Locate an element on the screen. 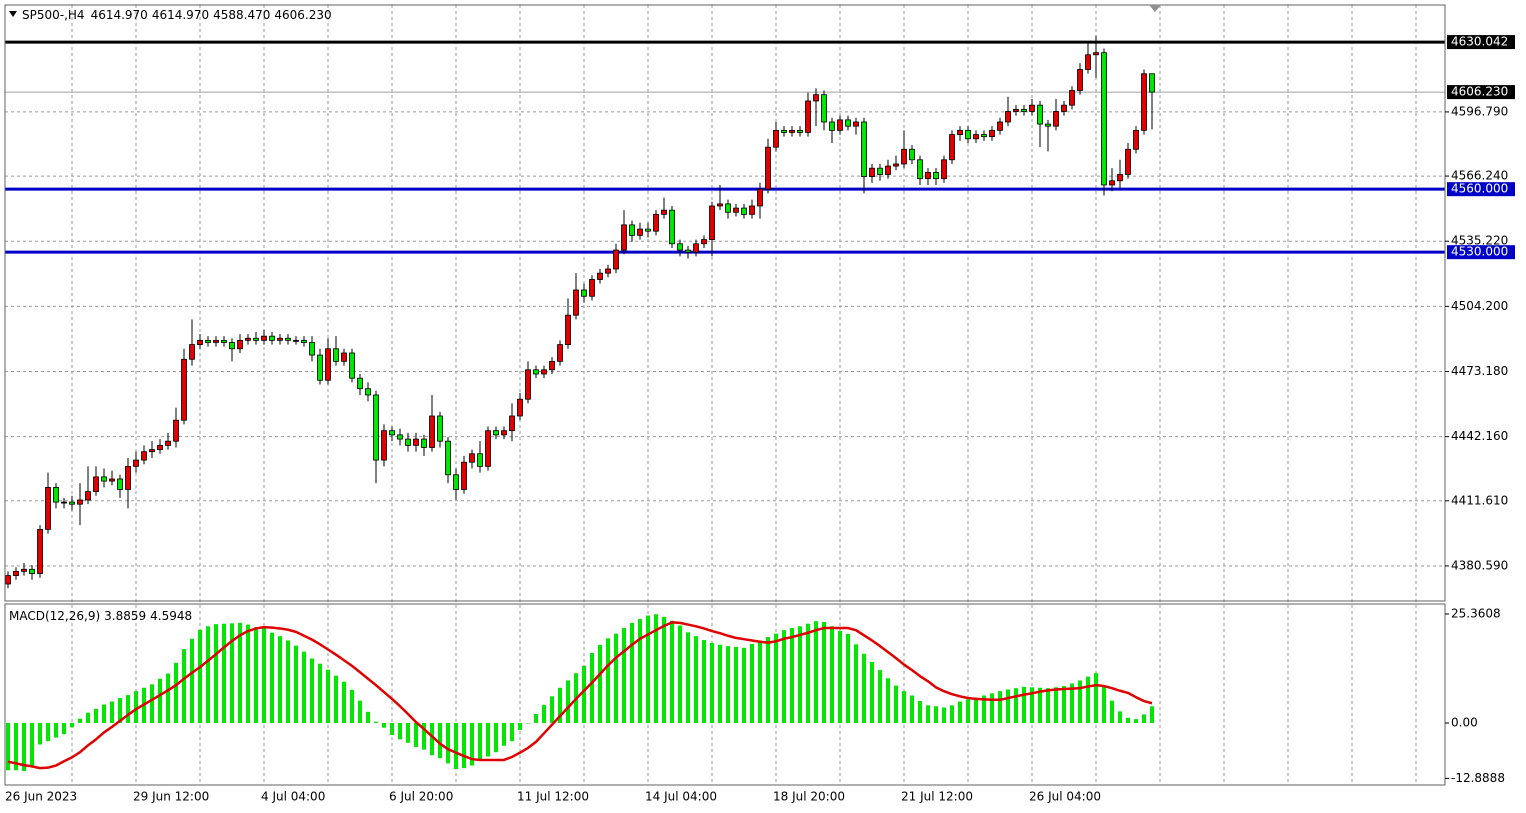  y-tick-label: -12.8888 is located at coordinates (1478, 778).